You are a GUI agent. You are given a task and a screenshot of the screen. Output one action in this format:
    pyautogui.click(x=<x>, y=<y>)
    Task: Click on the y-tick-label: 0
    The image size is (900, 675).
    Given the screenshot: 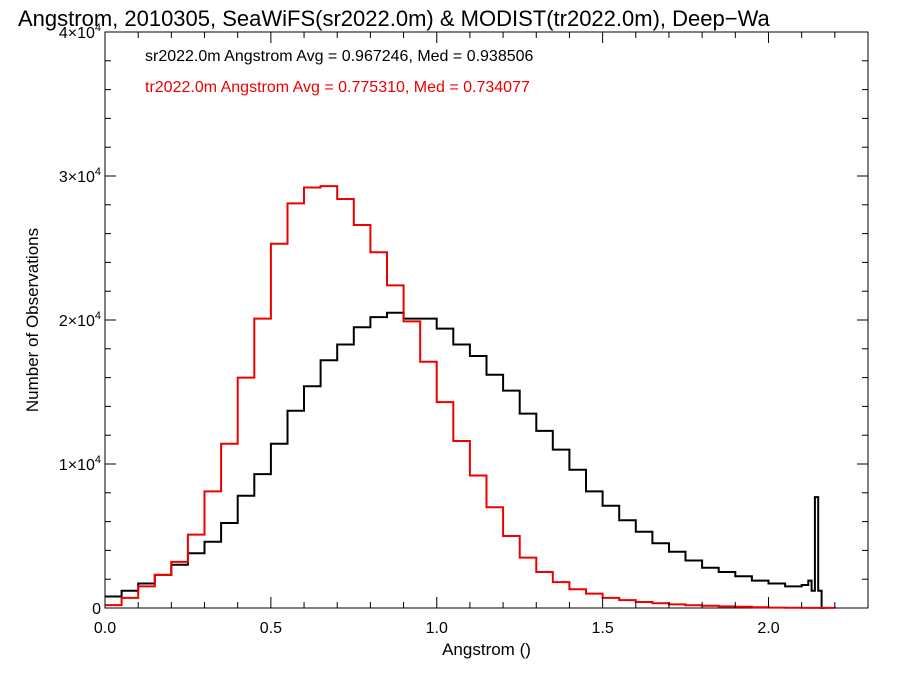 What is the action you would take?
    pyautogui.click(x=96, y=609)
    